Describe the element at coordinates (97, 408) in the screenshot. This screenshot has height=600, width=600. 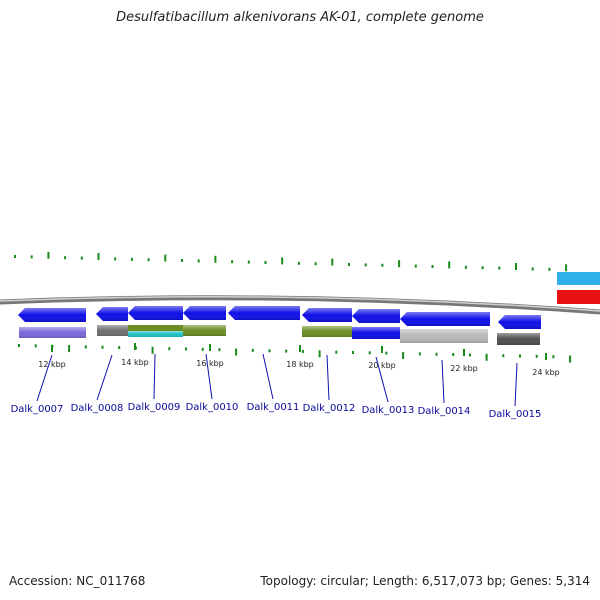
I see `gene-label-Dalk_0008: Dalk_0008` at that location.